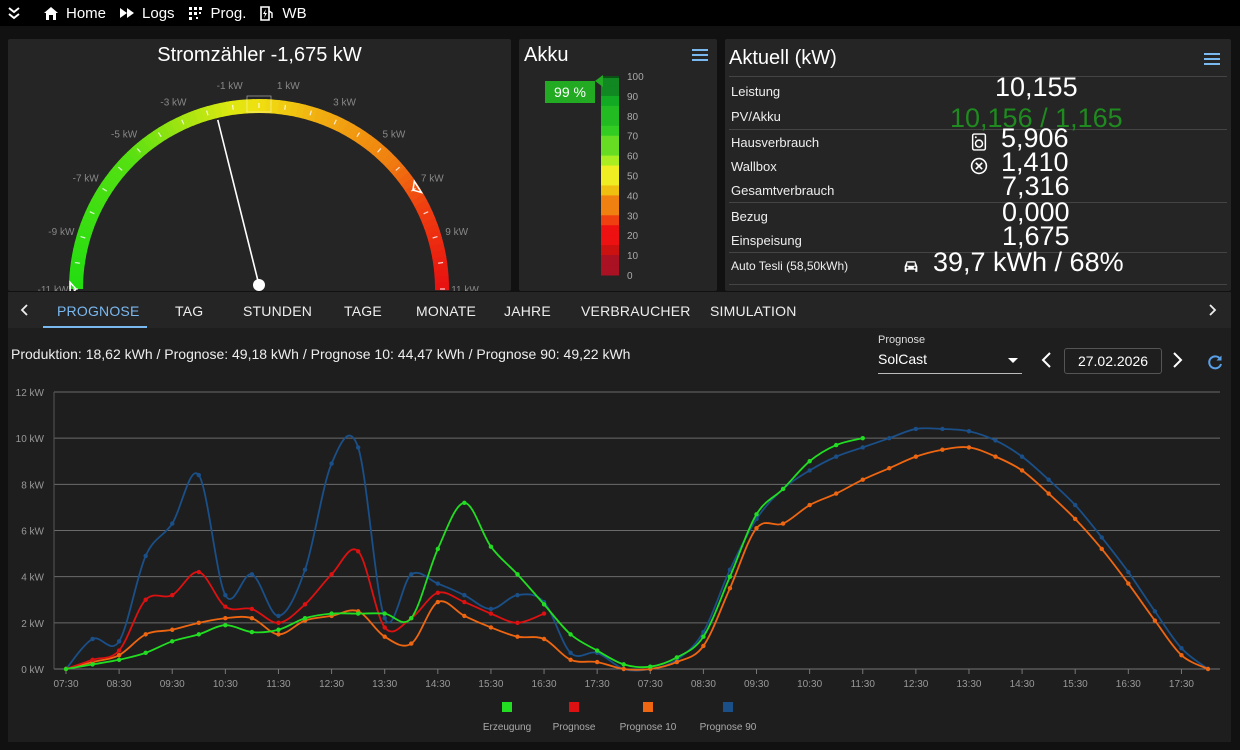  I want to click on current-title: Aktuell (kW), so click(783, 58).